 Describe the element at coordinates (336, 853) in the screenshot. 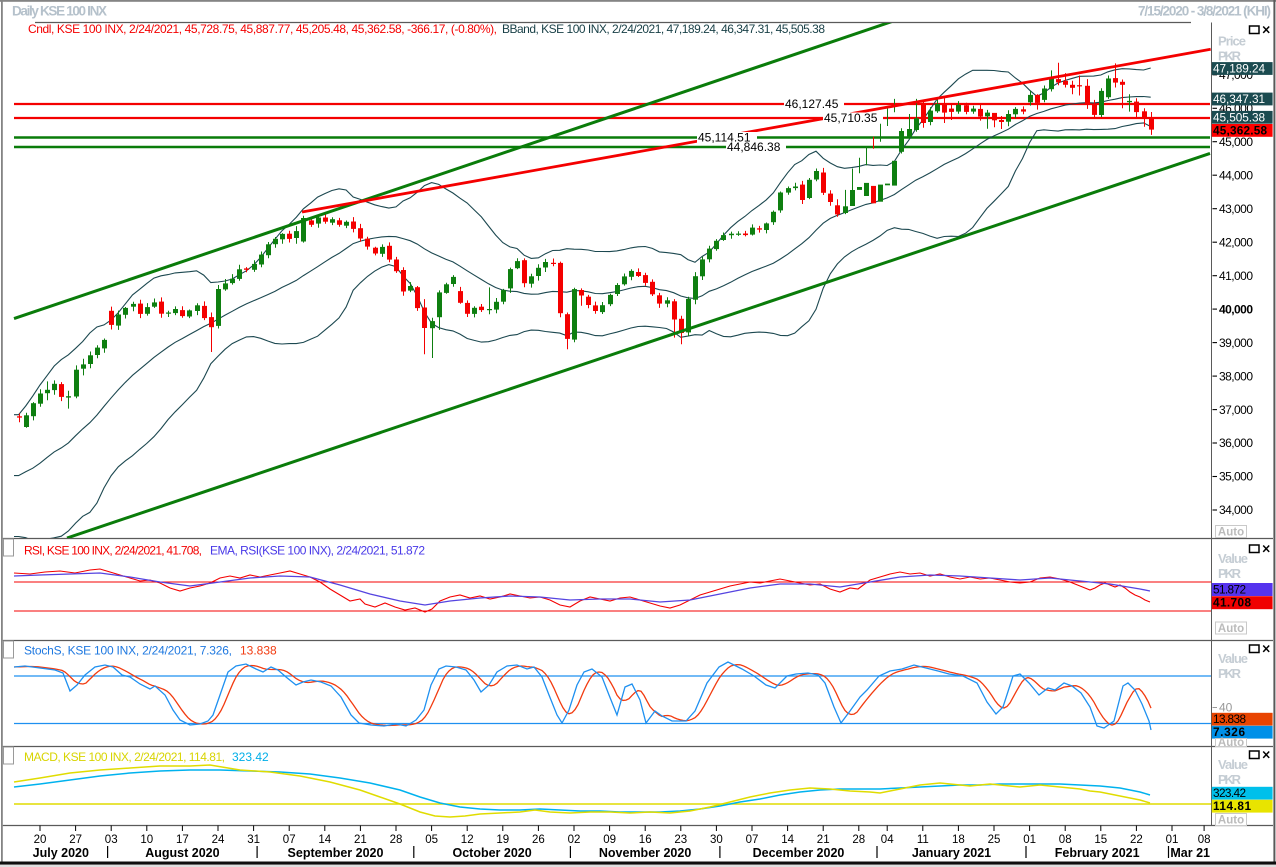

I see `svg-text: September 2020` at that location.